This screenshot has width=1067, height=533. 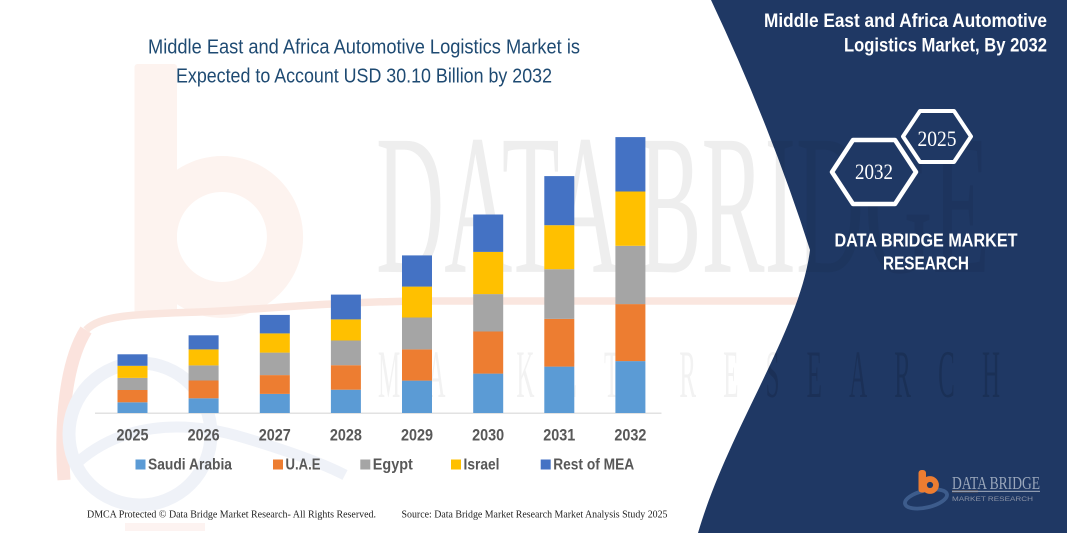 I want to click on svg-text: MARKET RESEARCH, so click(x=992, y=499).